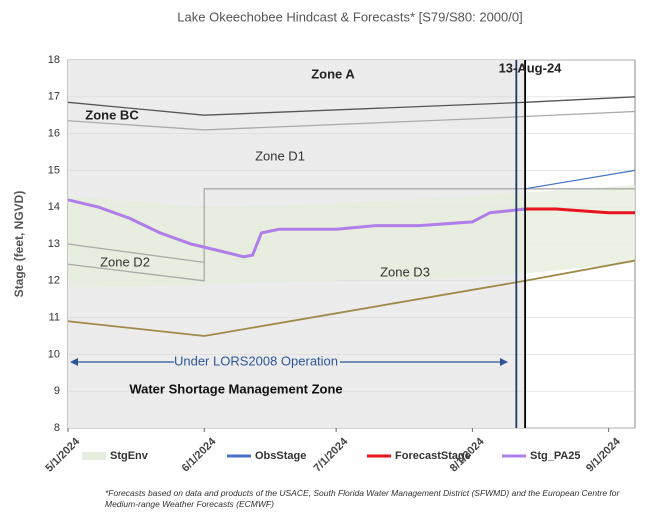 This screenshot has height=514, width=652. Describe the element at coordinates (57, 428) in the screenshot. I see `y-tick-label: 8` at that location.